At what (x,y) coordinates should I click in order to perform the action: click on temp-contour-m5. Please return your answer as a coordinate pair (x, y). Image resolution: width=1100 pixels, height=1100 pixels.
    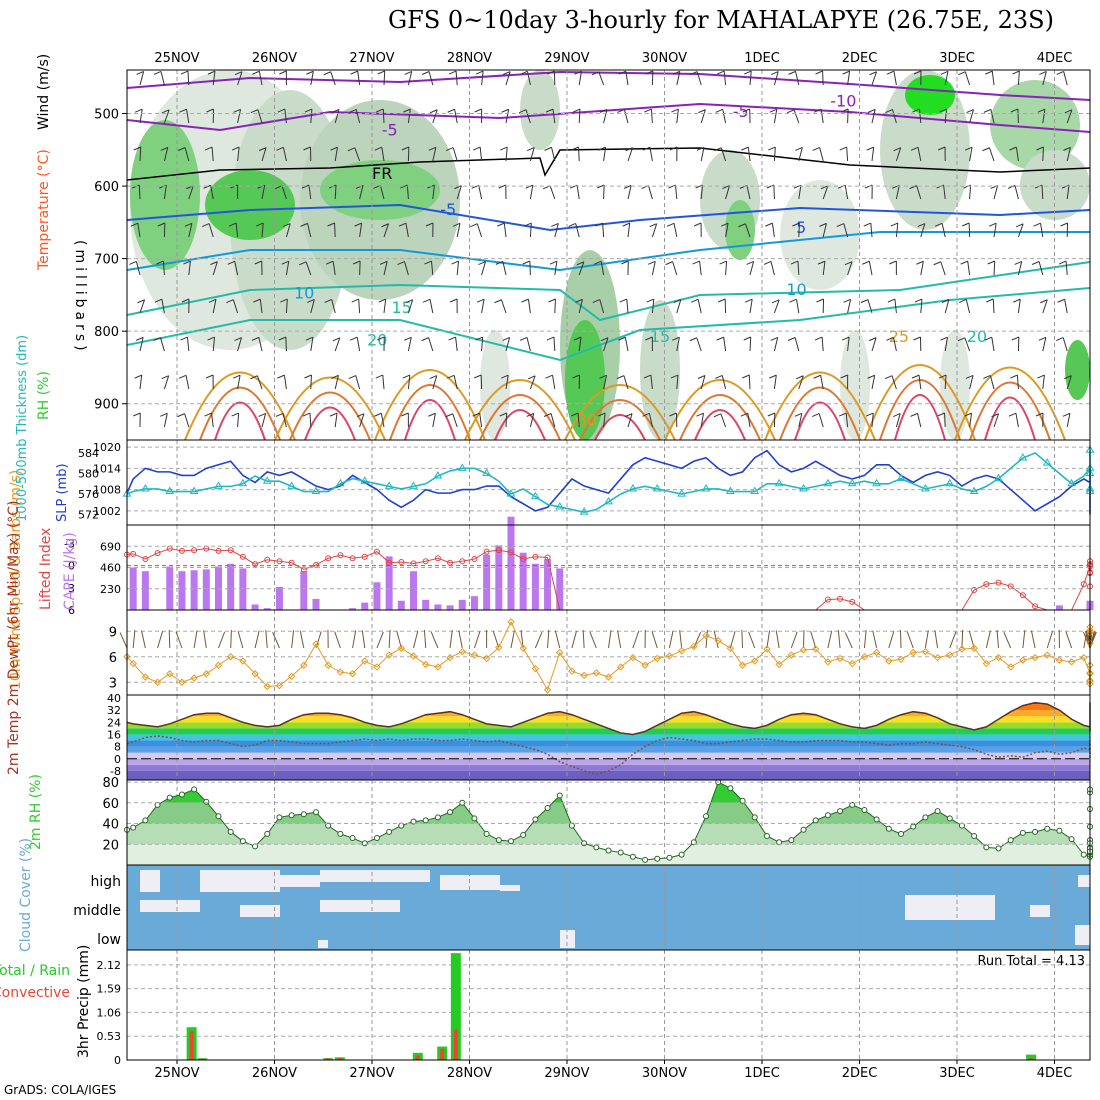
    Looking at the image, I should click on (608, 117).